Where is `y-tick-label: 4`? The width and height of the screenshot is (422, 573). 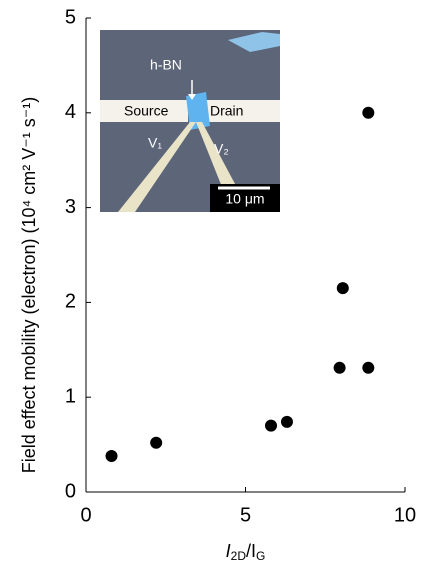
y-tick-label: 4 is located at coordinates (70, 112).